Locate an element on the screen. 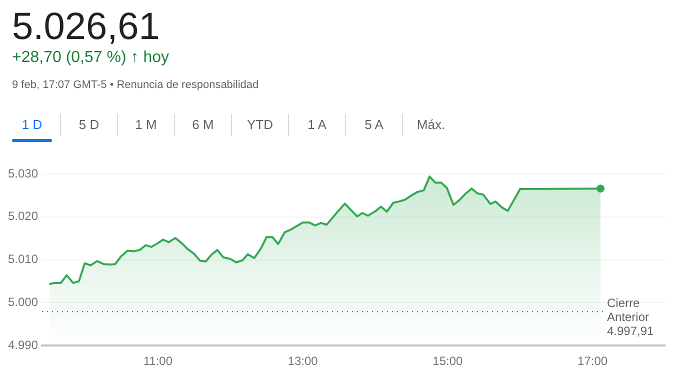 This screenshot has width=675, height=376. text: YTD is located at coordinates (260, 125).